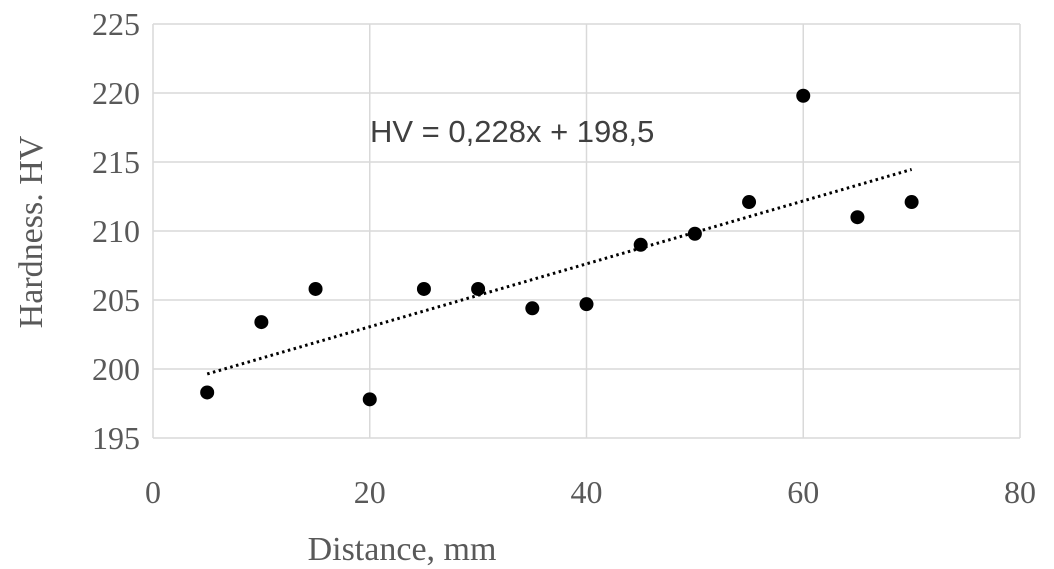 The width and height of the screenshot is (1054, 569). Describe the element at coordinates (587, 492) in the screenshot. I see `x-tick-label: 40` at that location.